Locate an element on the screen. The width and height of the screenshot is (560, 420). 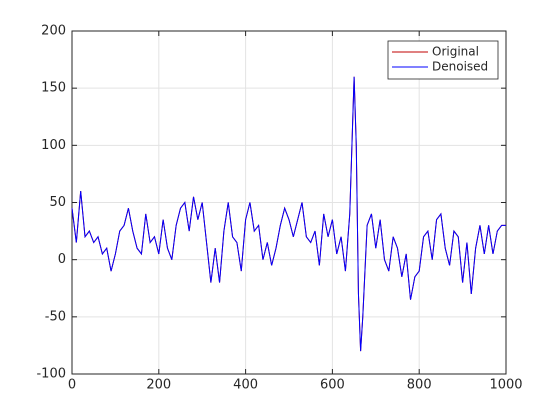
y-tick-label: -50 is located at coordinates (55, 316).